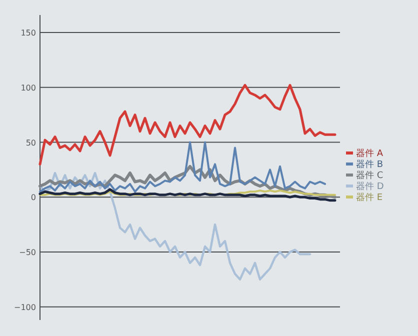 This screenshot has height=336, width=418. Describe the element at coordinates (27, 252) in the screenshot. I see `y-tick-label: −50` at that location.